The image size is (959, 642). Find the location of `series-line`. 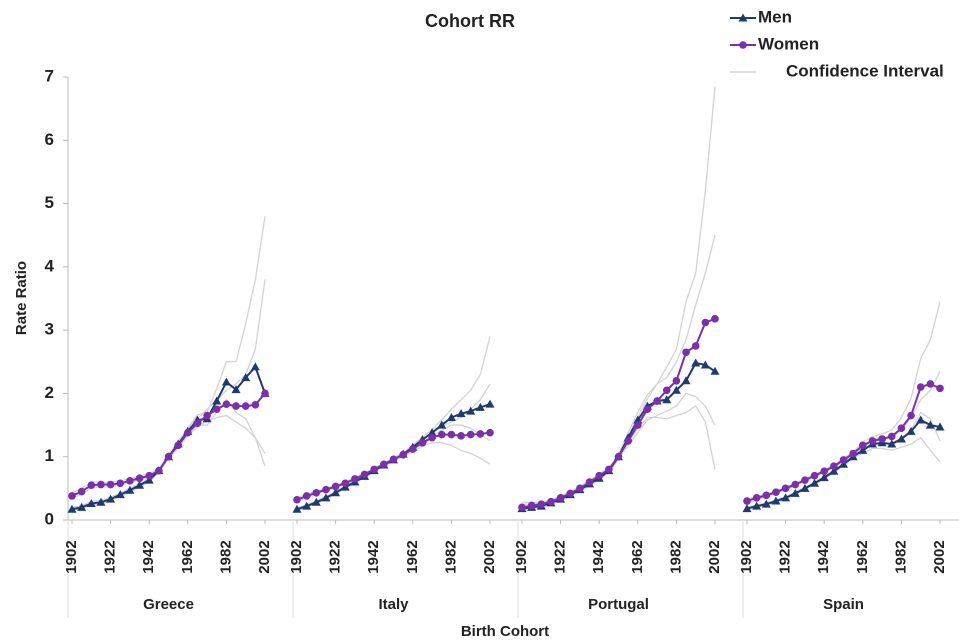

series-line is located at coordinates (618, 435).